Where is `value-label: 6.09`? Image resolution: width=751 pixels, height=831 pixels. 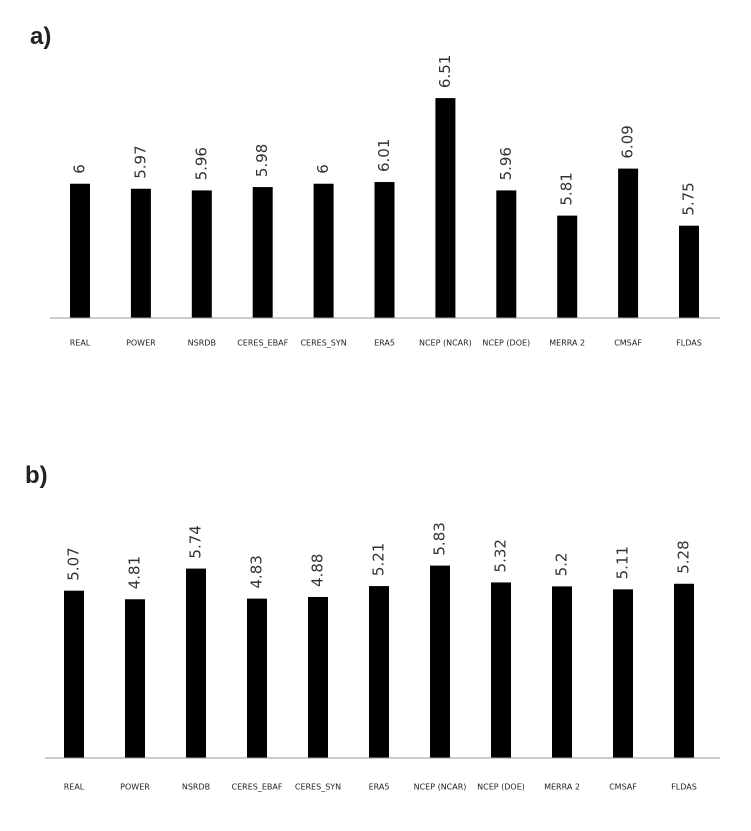 value-label: 6.09 is located at coordinates (628, 141).